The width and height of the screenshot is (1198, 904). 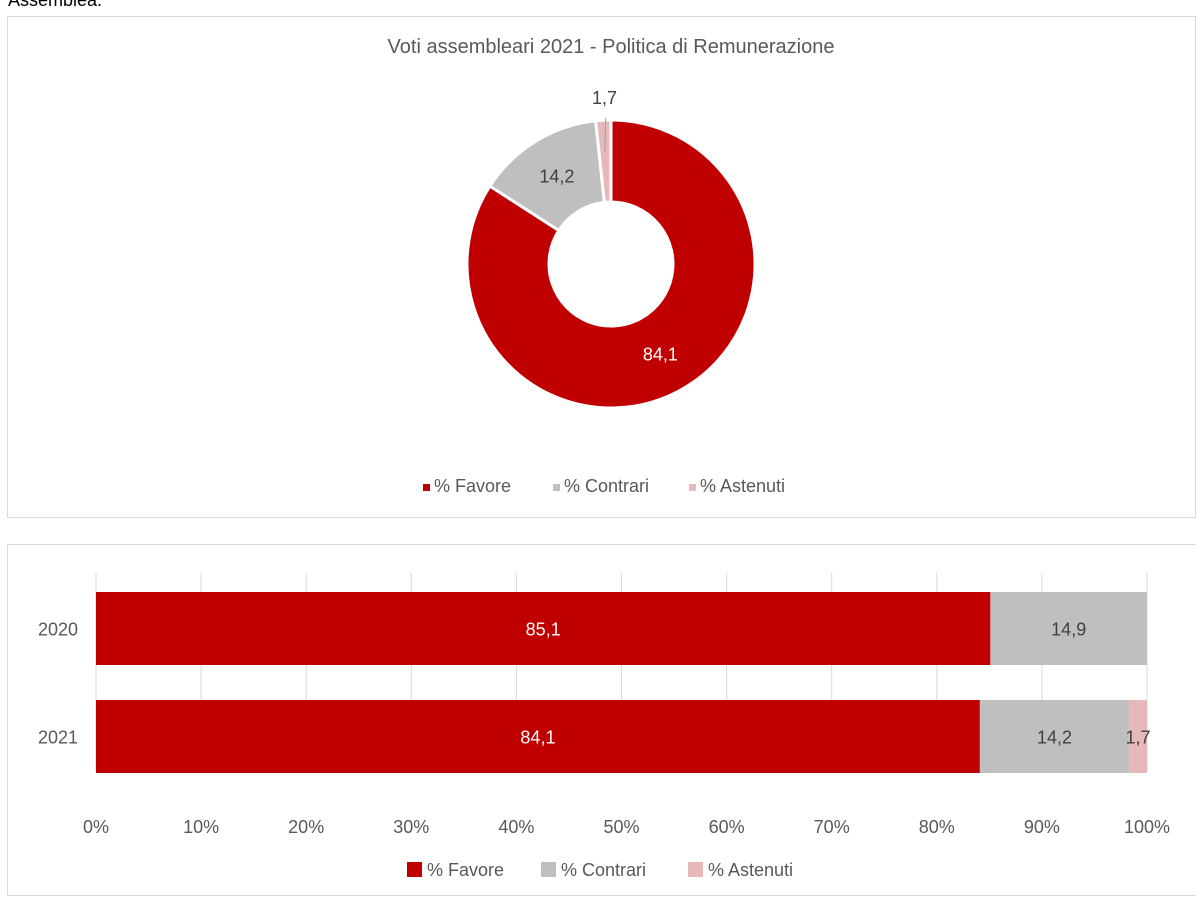 I want to click on x-tick-label: 30%, so click(x=411, y=827).